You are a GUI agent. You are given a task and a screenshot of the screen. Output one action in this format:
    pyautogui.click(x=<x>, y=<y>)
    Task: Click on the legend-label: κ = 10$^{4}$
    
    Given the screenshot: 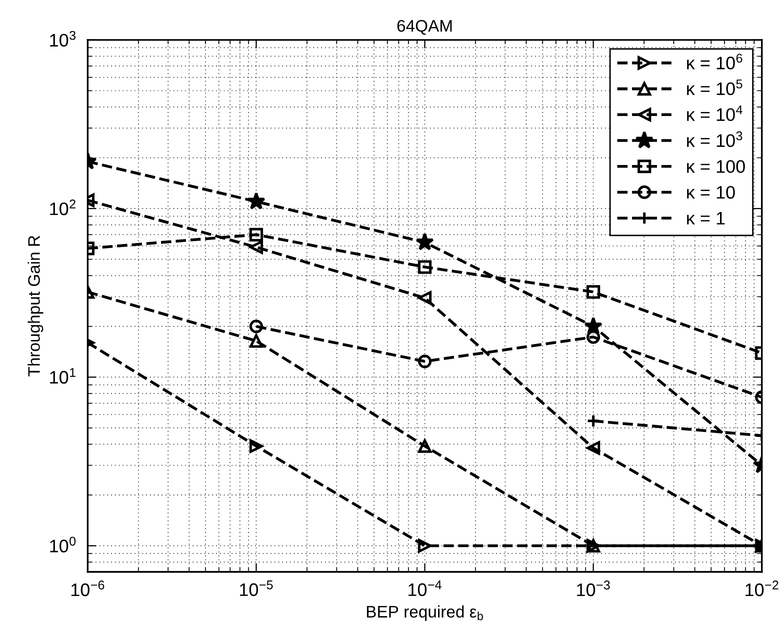 What is the action you would take?
    pyautogui.click(x=714, y=113)
    